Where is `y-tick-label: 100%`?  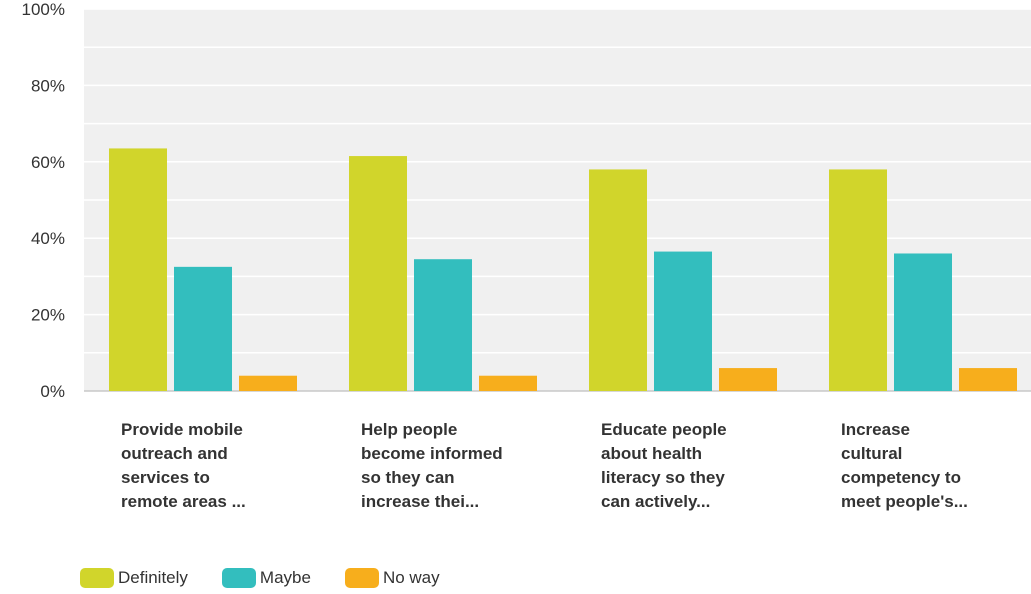 y-tick-label: 100% is located at coordinates (43, 9).